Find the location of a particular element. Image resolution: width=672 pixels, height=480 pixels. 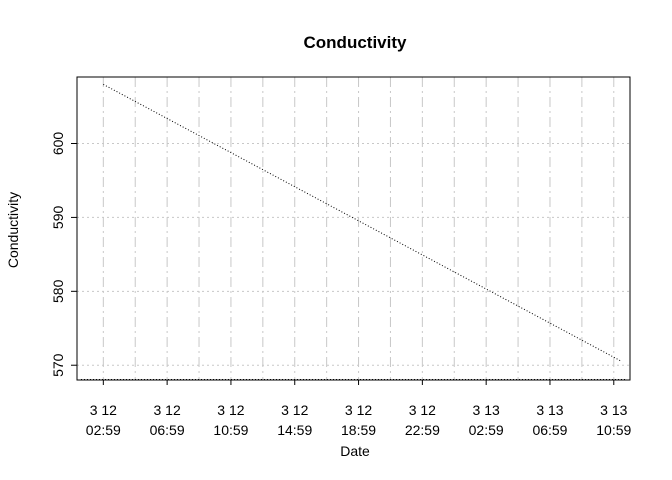

x-axis-label: Date is located at coordinates (355, 451).